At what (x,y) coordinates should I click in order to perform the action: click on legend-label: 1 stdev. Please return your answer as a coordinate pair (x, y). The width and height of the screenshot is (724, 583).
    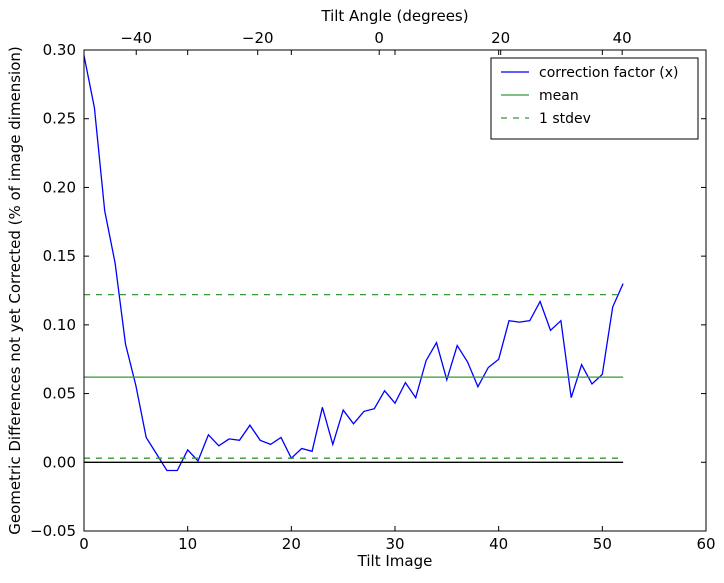
    Looking at the image, I should click on (565, 119).